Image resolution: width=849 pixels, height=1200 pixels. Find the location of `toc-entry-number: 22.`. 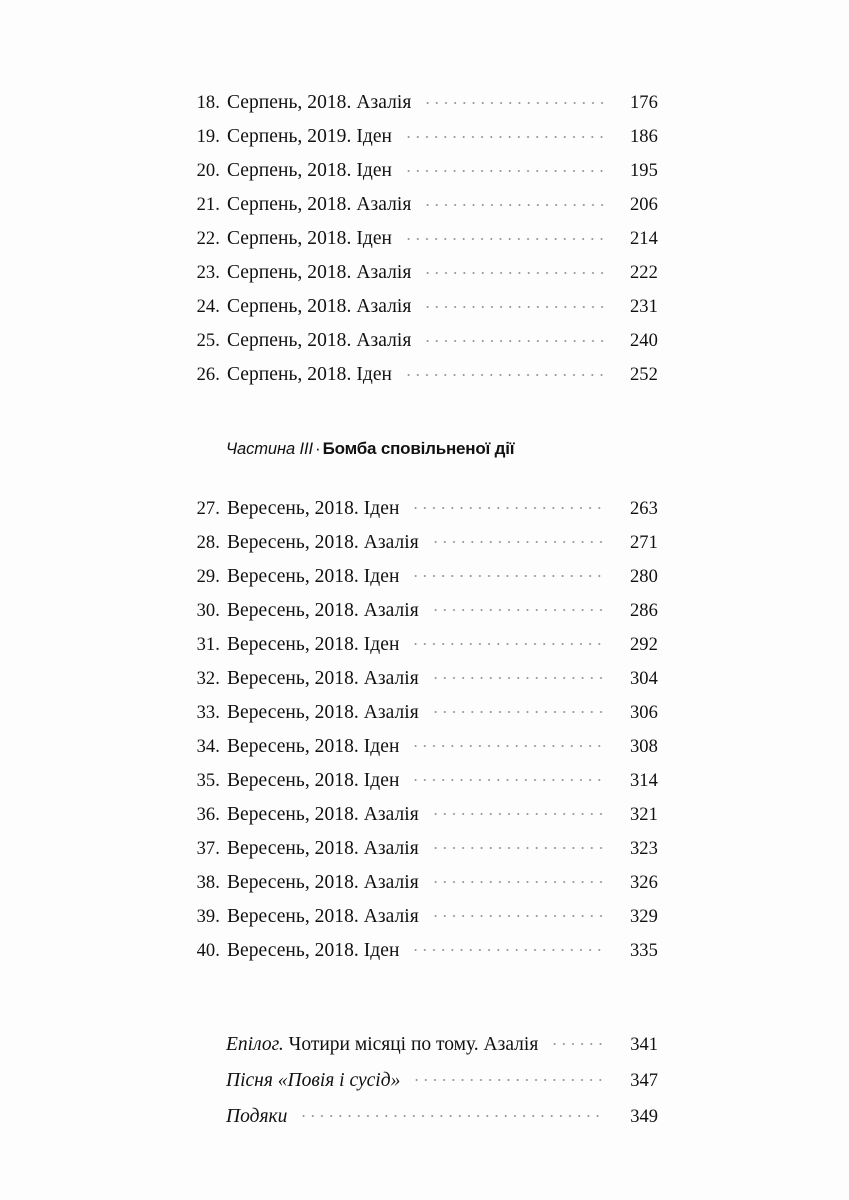

toc-entry-number: 22. is located at coordinates (208, 239).